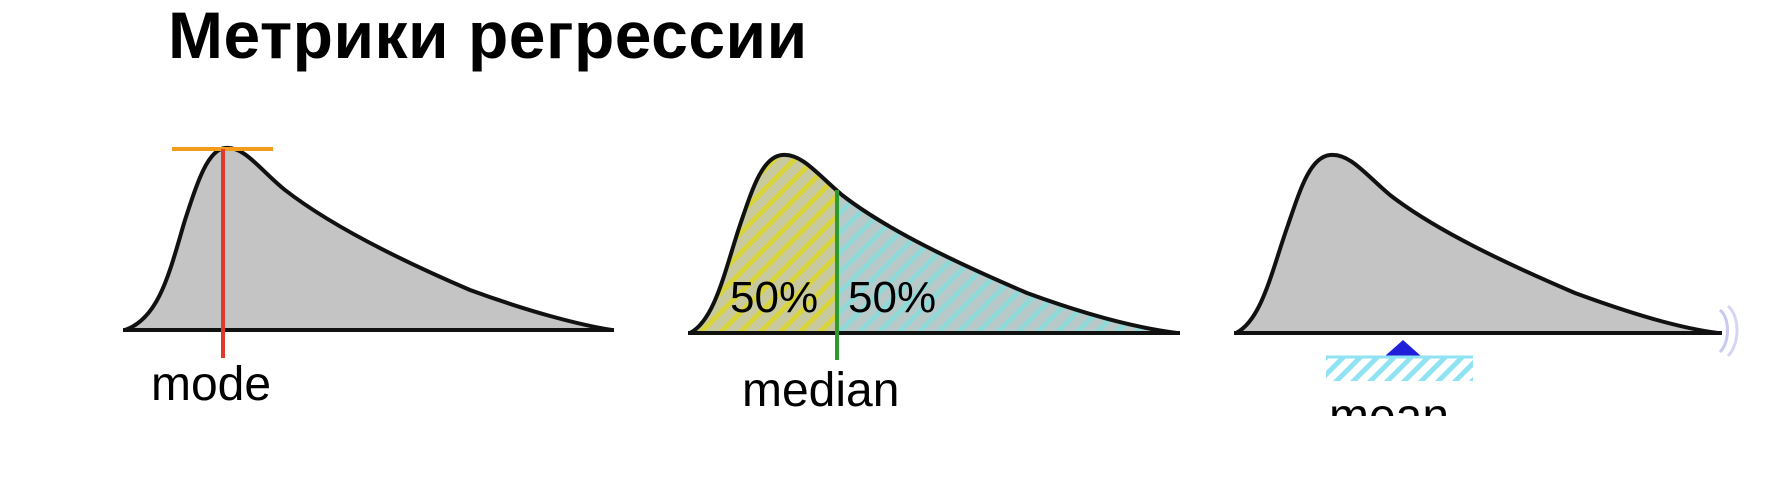 The height and width of the screenshot is (492, 1768). What do you see at coordinates (820, 390) in the screenshot?
I see `median-label: median` at bounding box center [820, 390].